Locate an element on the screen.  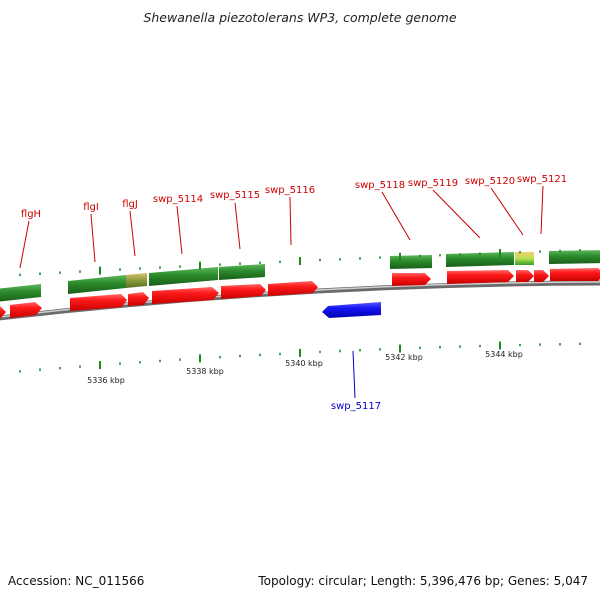
gene-arrow-flgH-b is located at coordinates (26, 310).